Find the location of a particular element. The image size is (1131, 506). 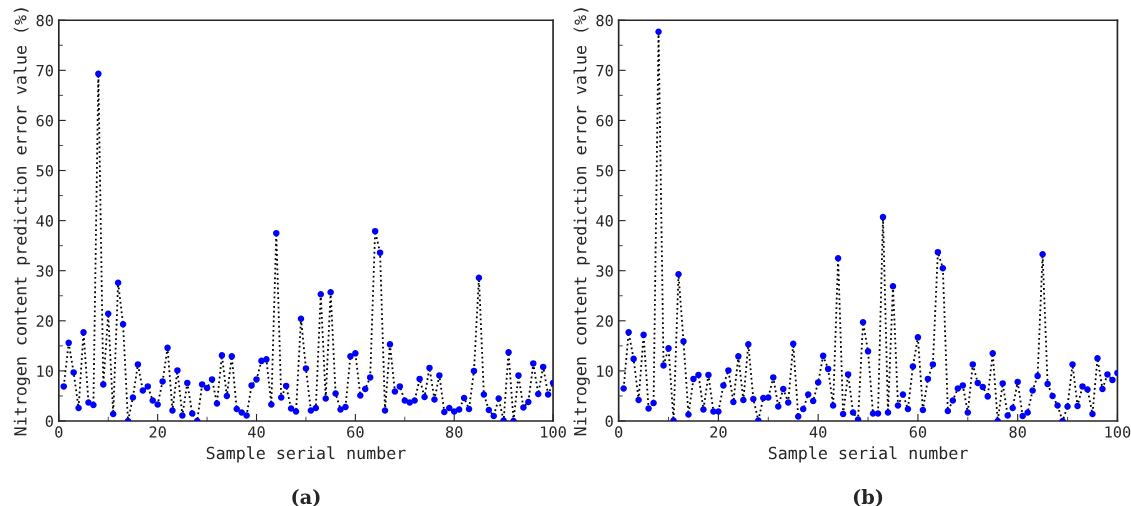

text: (b) is located at coordinates (868, 497).